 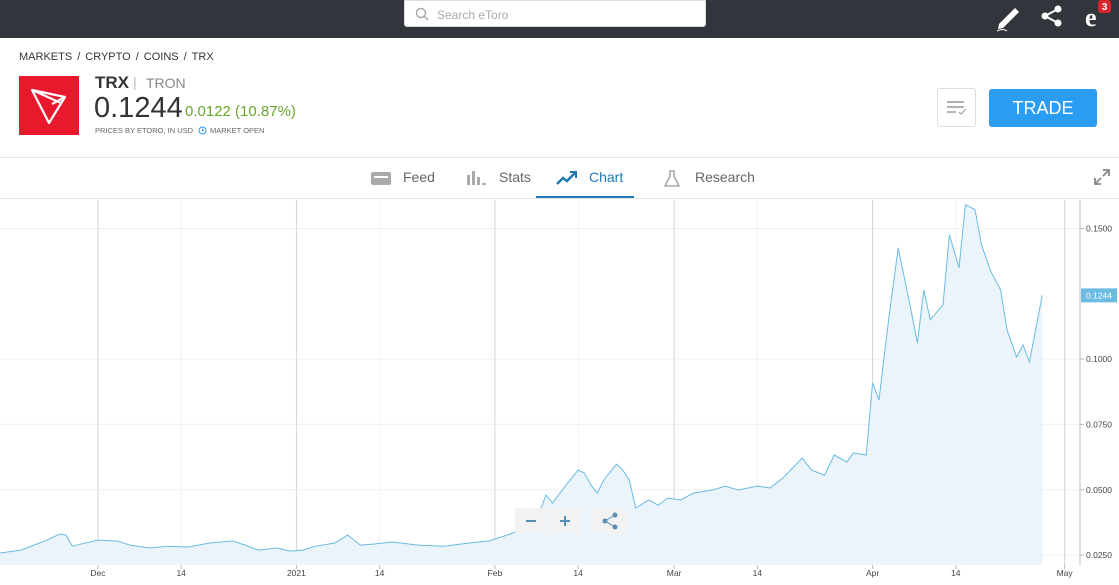 What do you see at coordinates (1099, 359) in the screenshot?
I see `y-tick-label: 0.1000` at bounding box center [1099, 359].